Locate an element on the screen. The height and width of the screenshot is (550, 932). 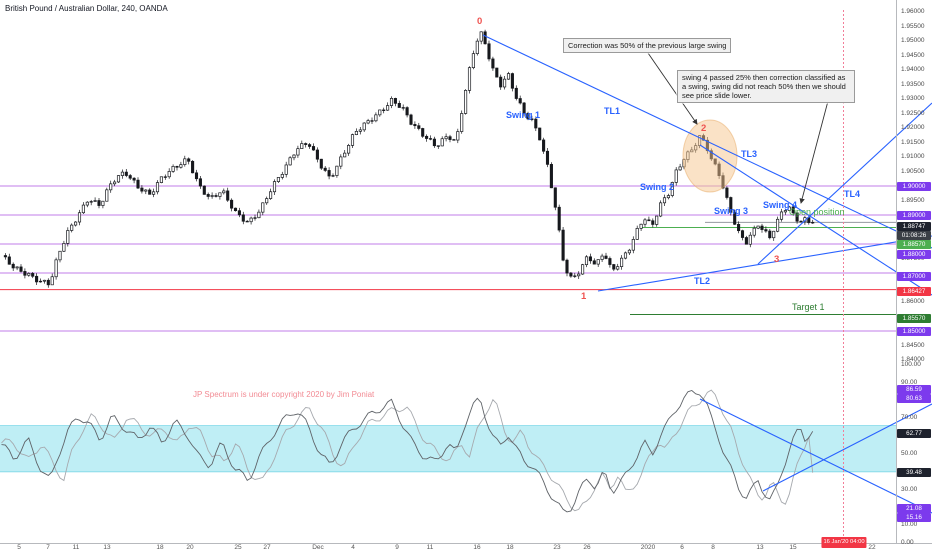
price-axis-label: 1.91500 is located at coordinates (913, 142).